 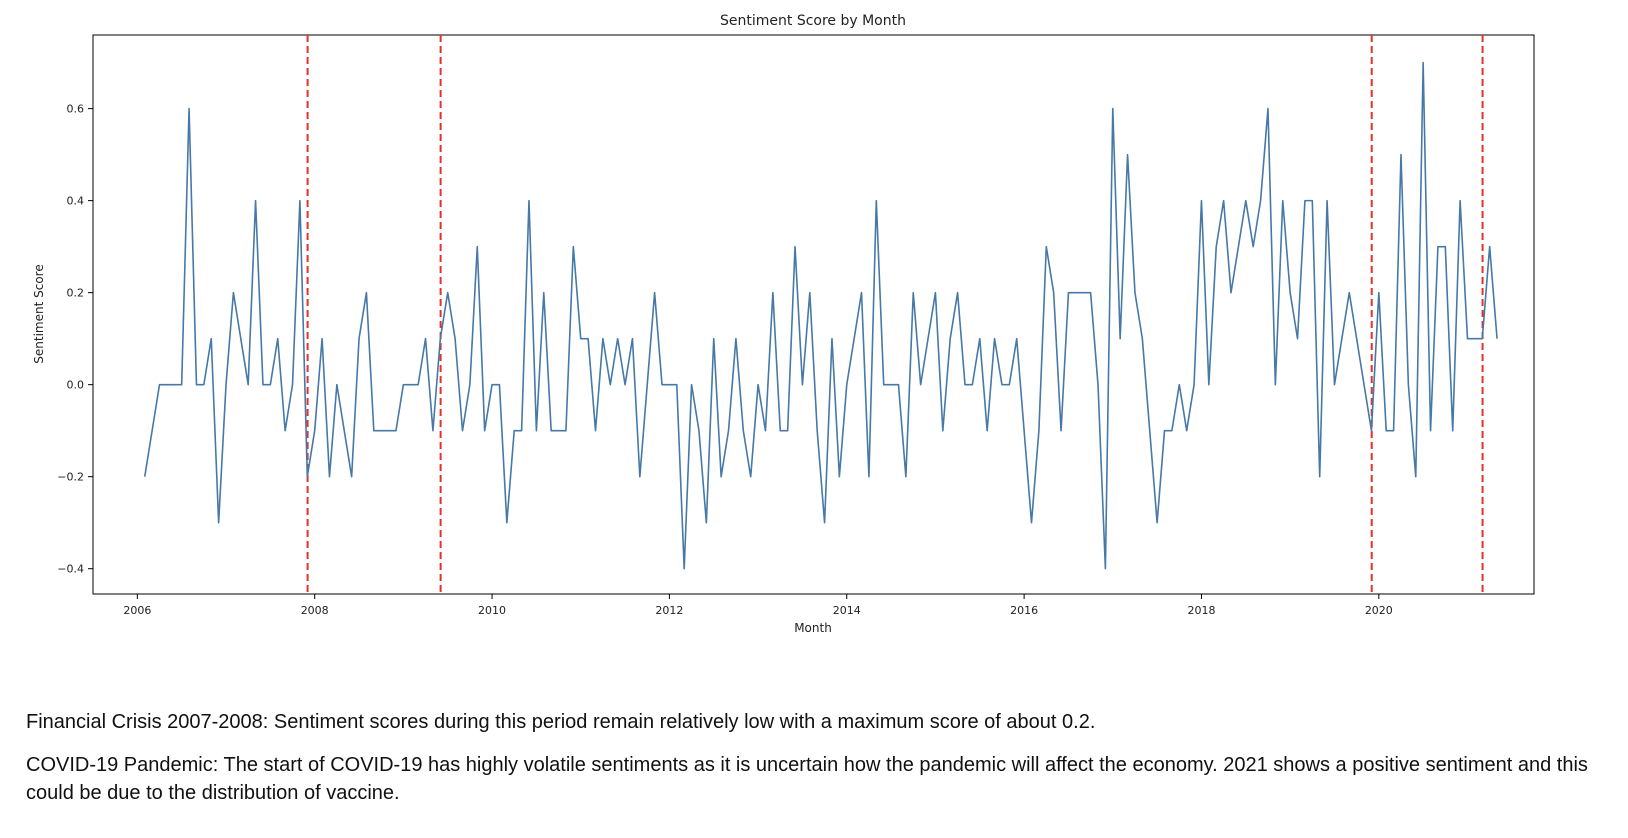 I want to click on x-tick-label: 2018, so click(x=1201, y=610).